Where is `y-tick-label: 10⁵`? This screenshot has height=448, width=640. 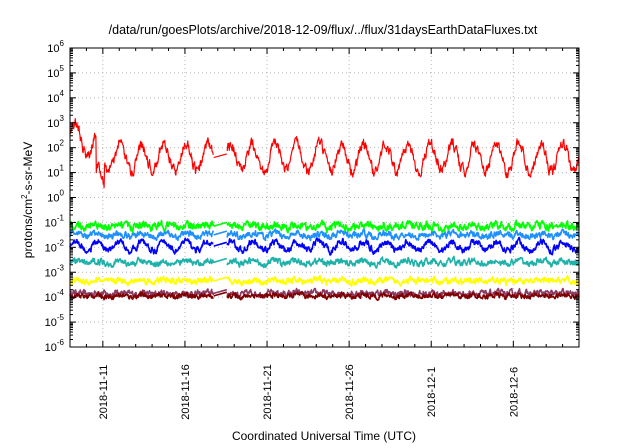
y-tick-label: 10⁵ is located at coordinates (55, 72).